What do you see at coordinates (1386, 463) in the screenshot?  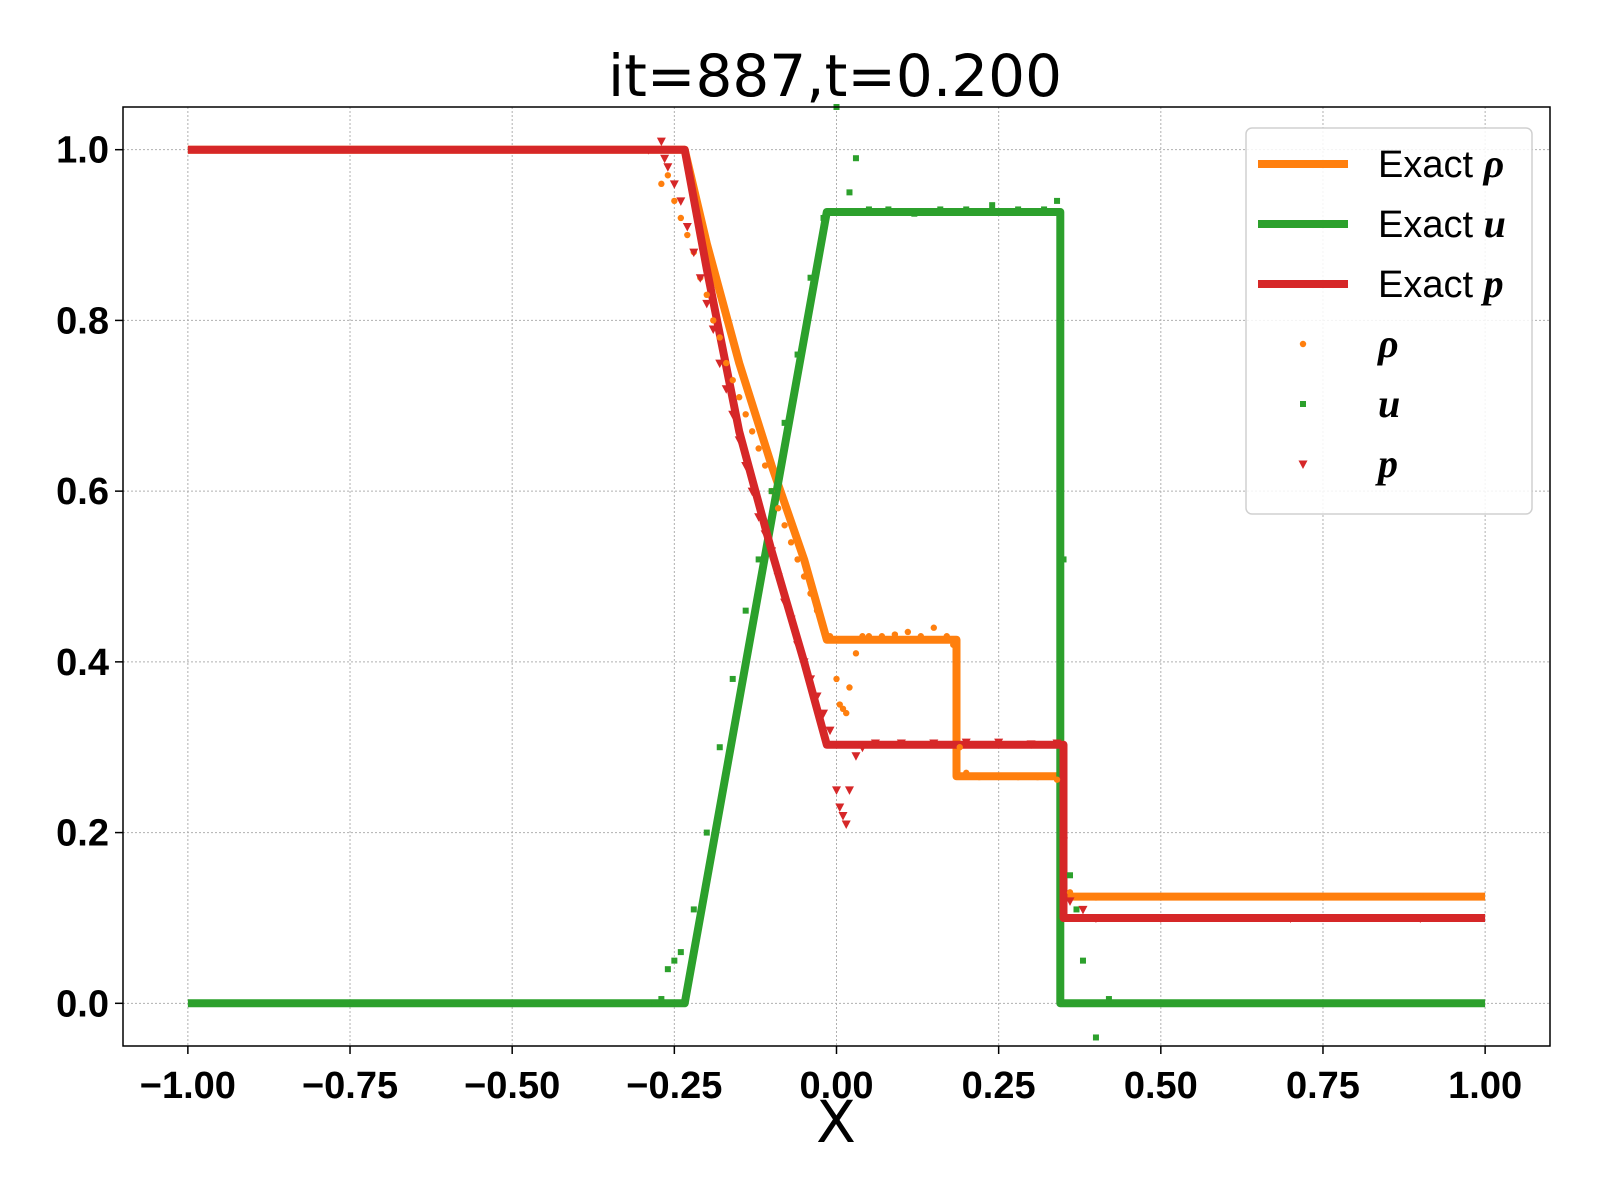 I see `legend-p-label: p` at bounding box center [1386, 463].